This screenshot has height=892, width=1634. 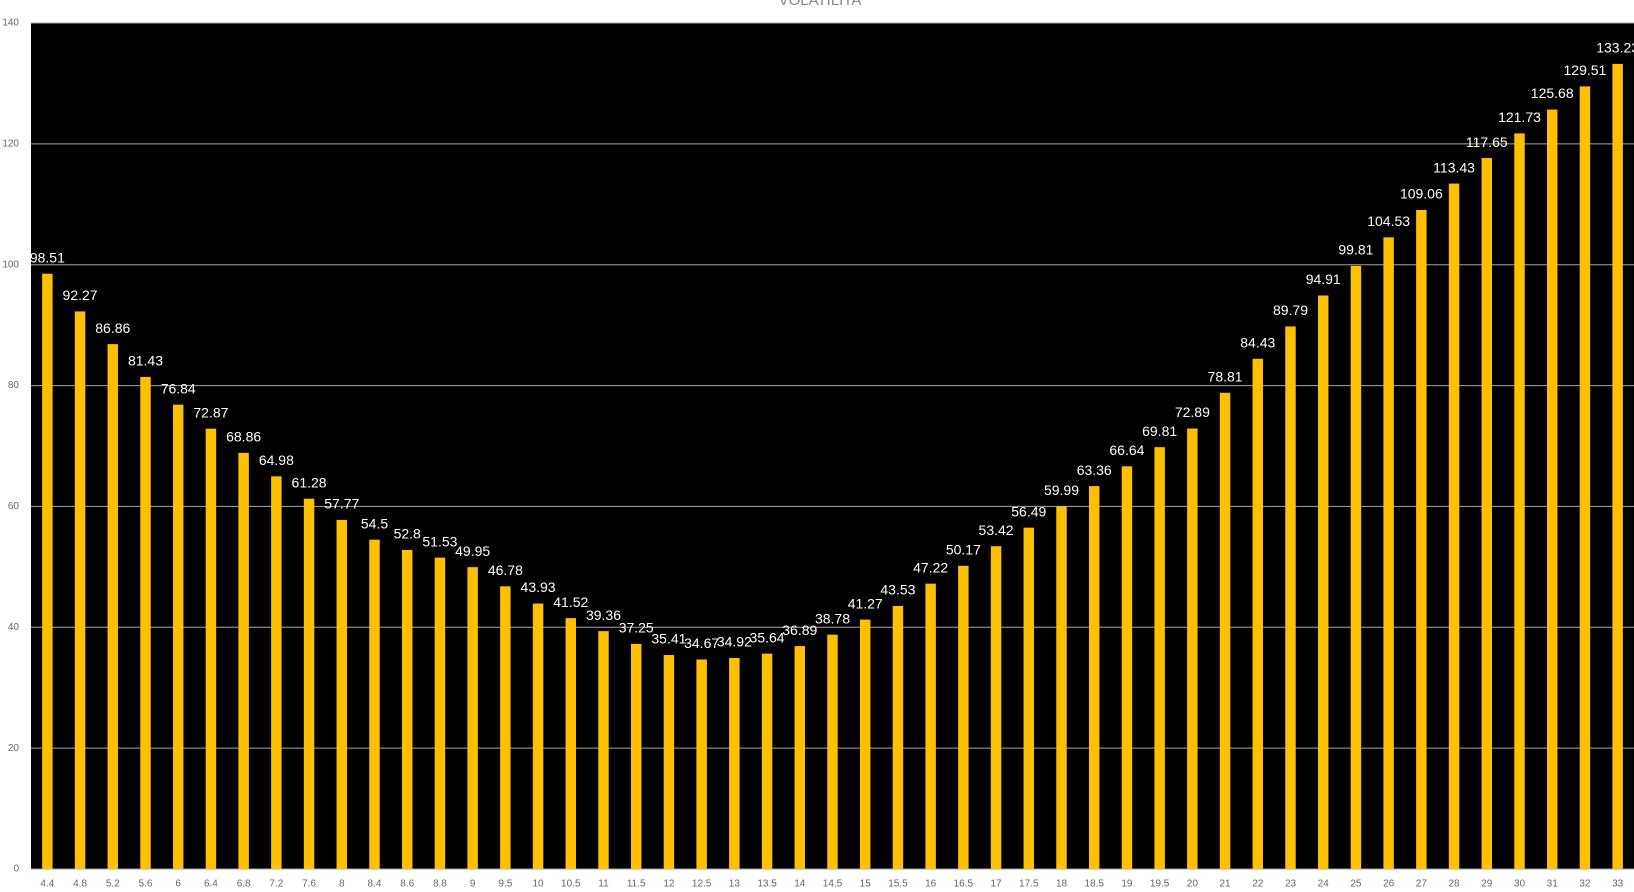 I want to click on value-label: 61.28, so click(x=309, y=482).